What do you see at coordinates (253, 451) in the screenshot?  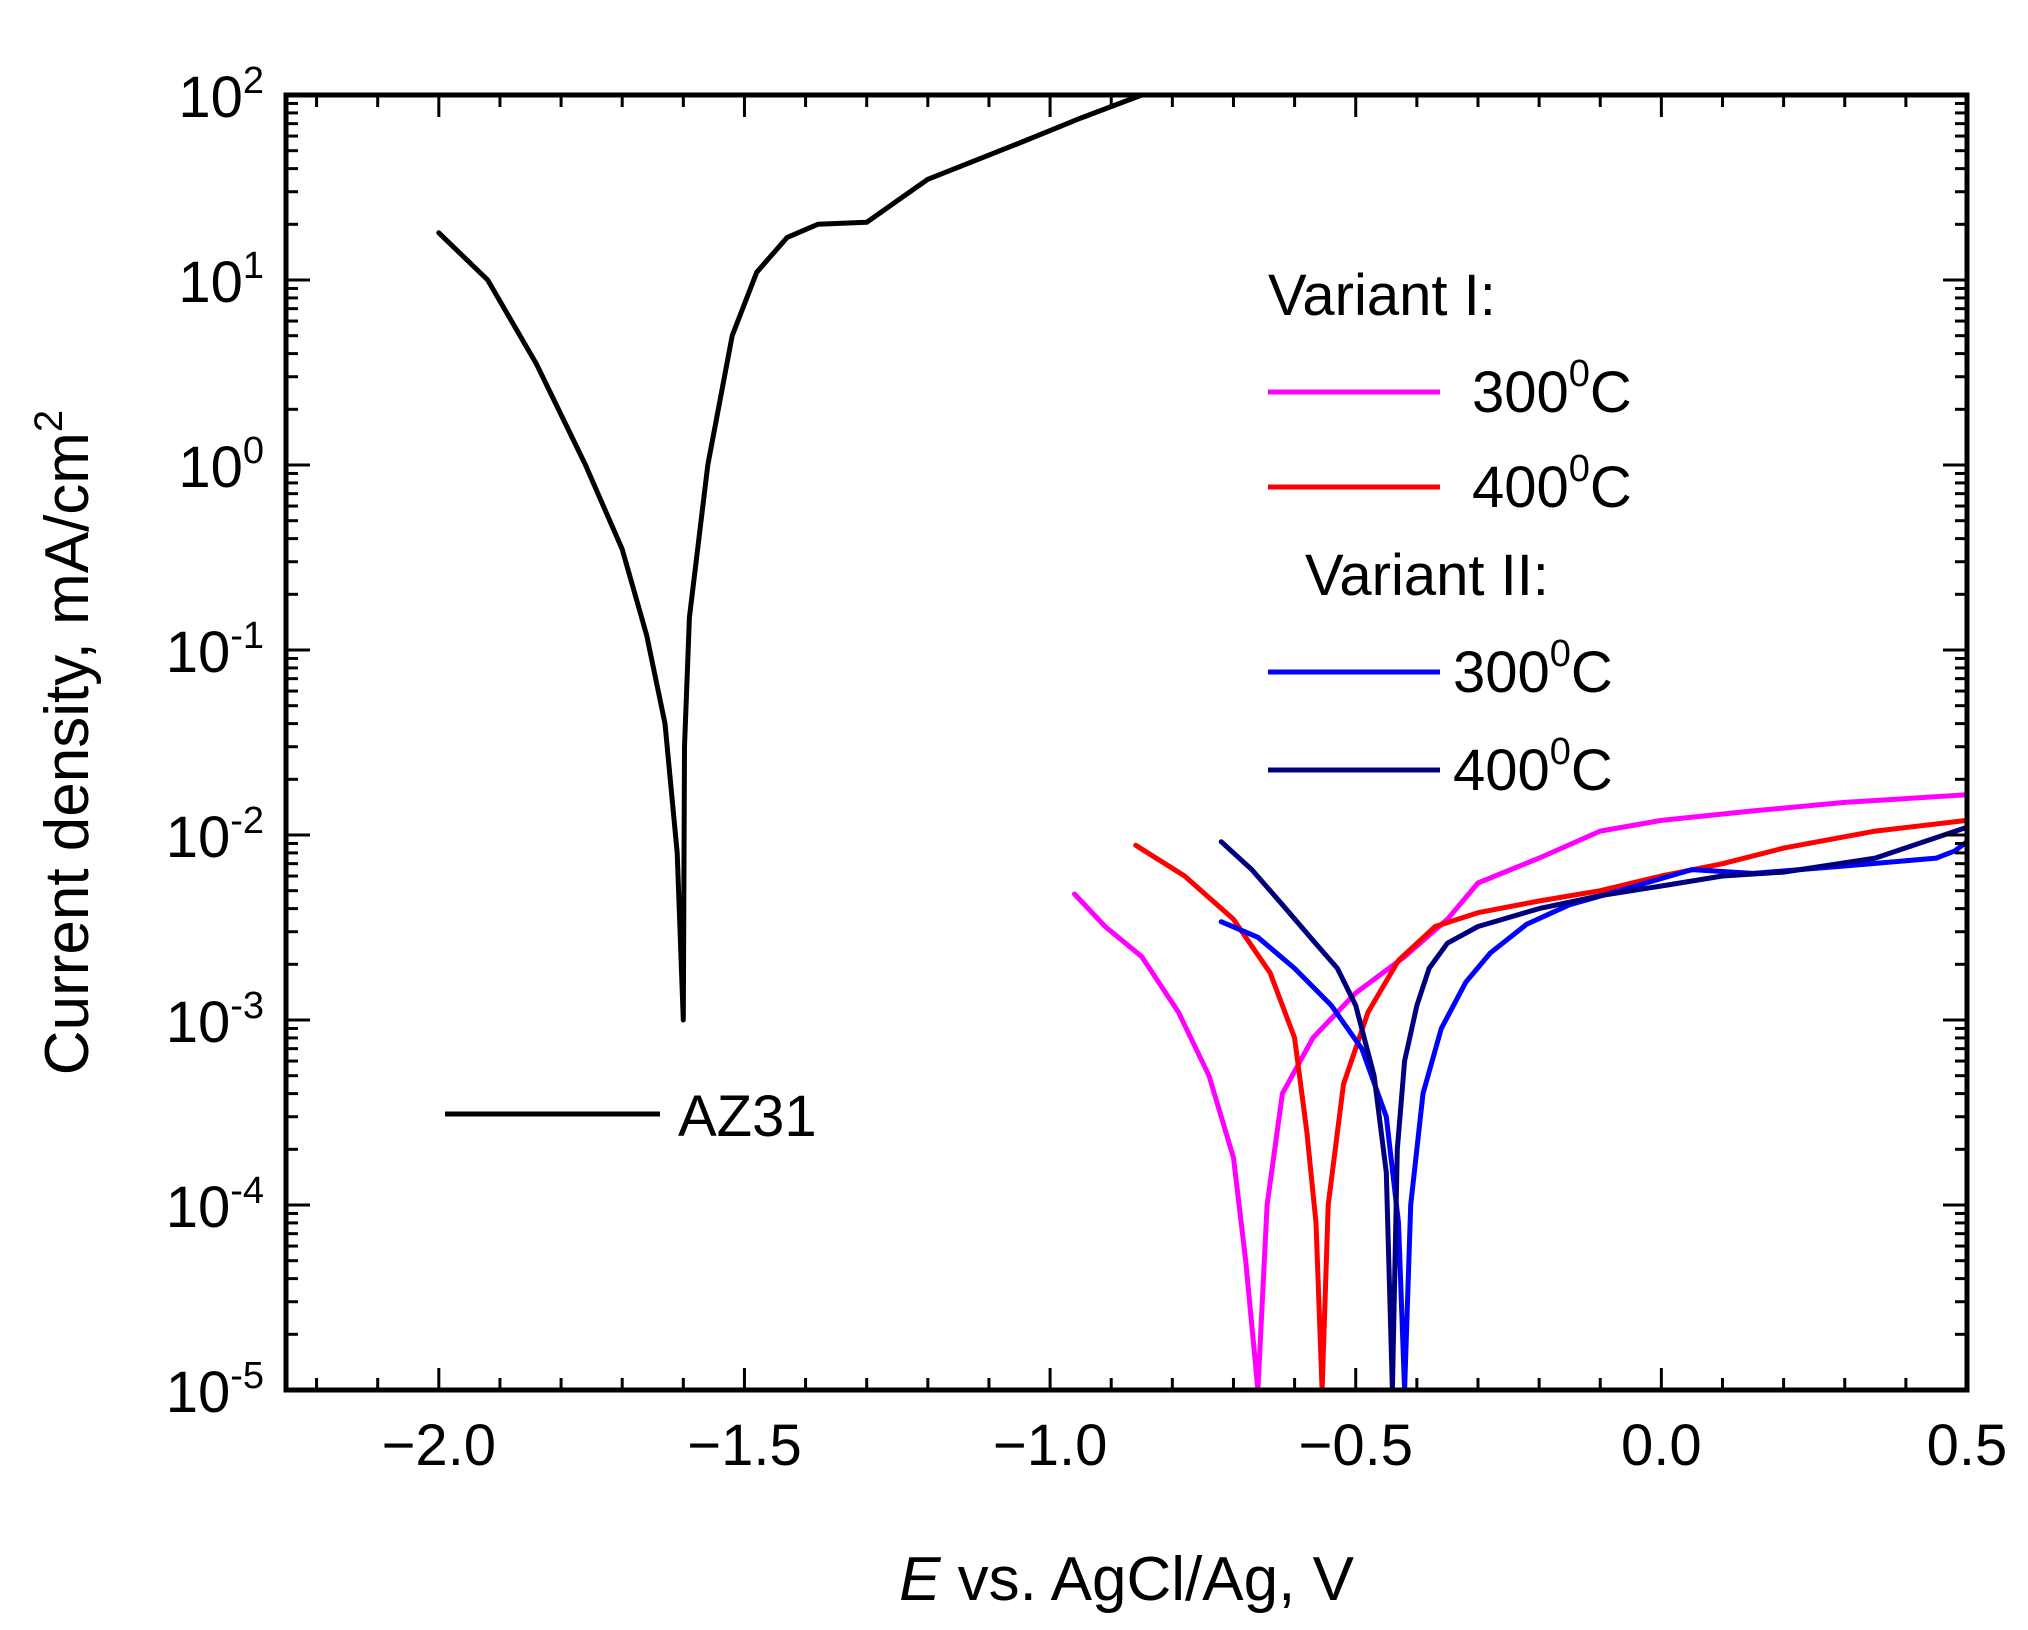 I see `y-tick-exponent: 0` at bounding box center [253, 451].